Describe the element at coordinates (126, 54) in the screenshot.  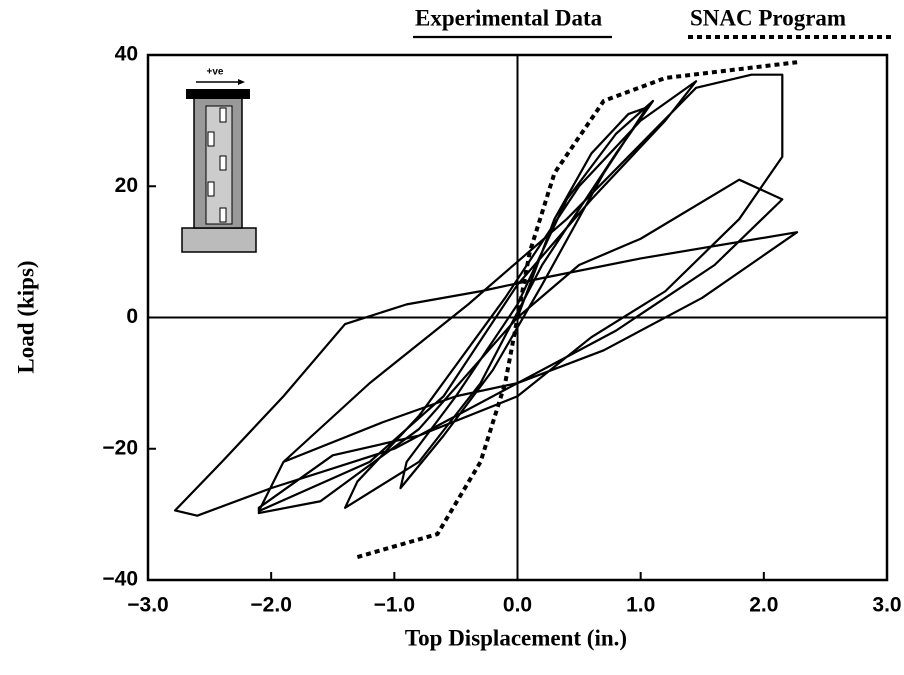
I see `y-tick-label: 40` at that location.